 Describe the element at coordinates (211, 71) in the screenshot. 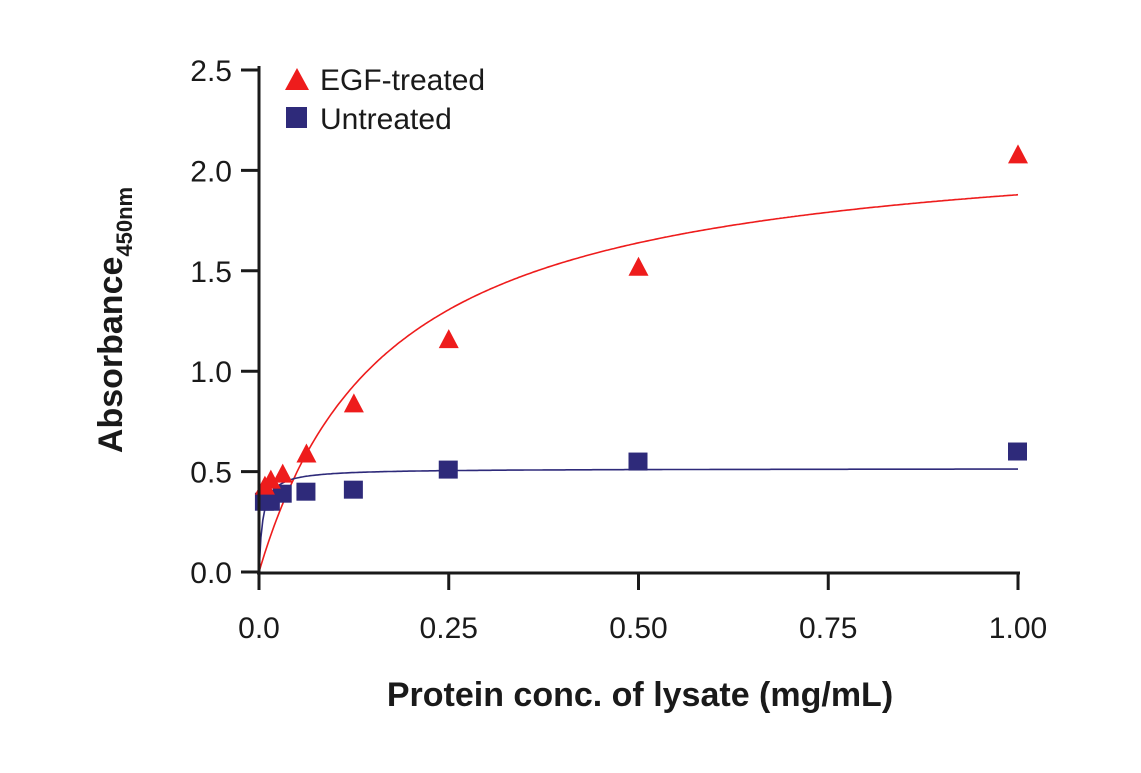

I see `y-tick-label: 2.5` at that location.